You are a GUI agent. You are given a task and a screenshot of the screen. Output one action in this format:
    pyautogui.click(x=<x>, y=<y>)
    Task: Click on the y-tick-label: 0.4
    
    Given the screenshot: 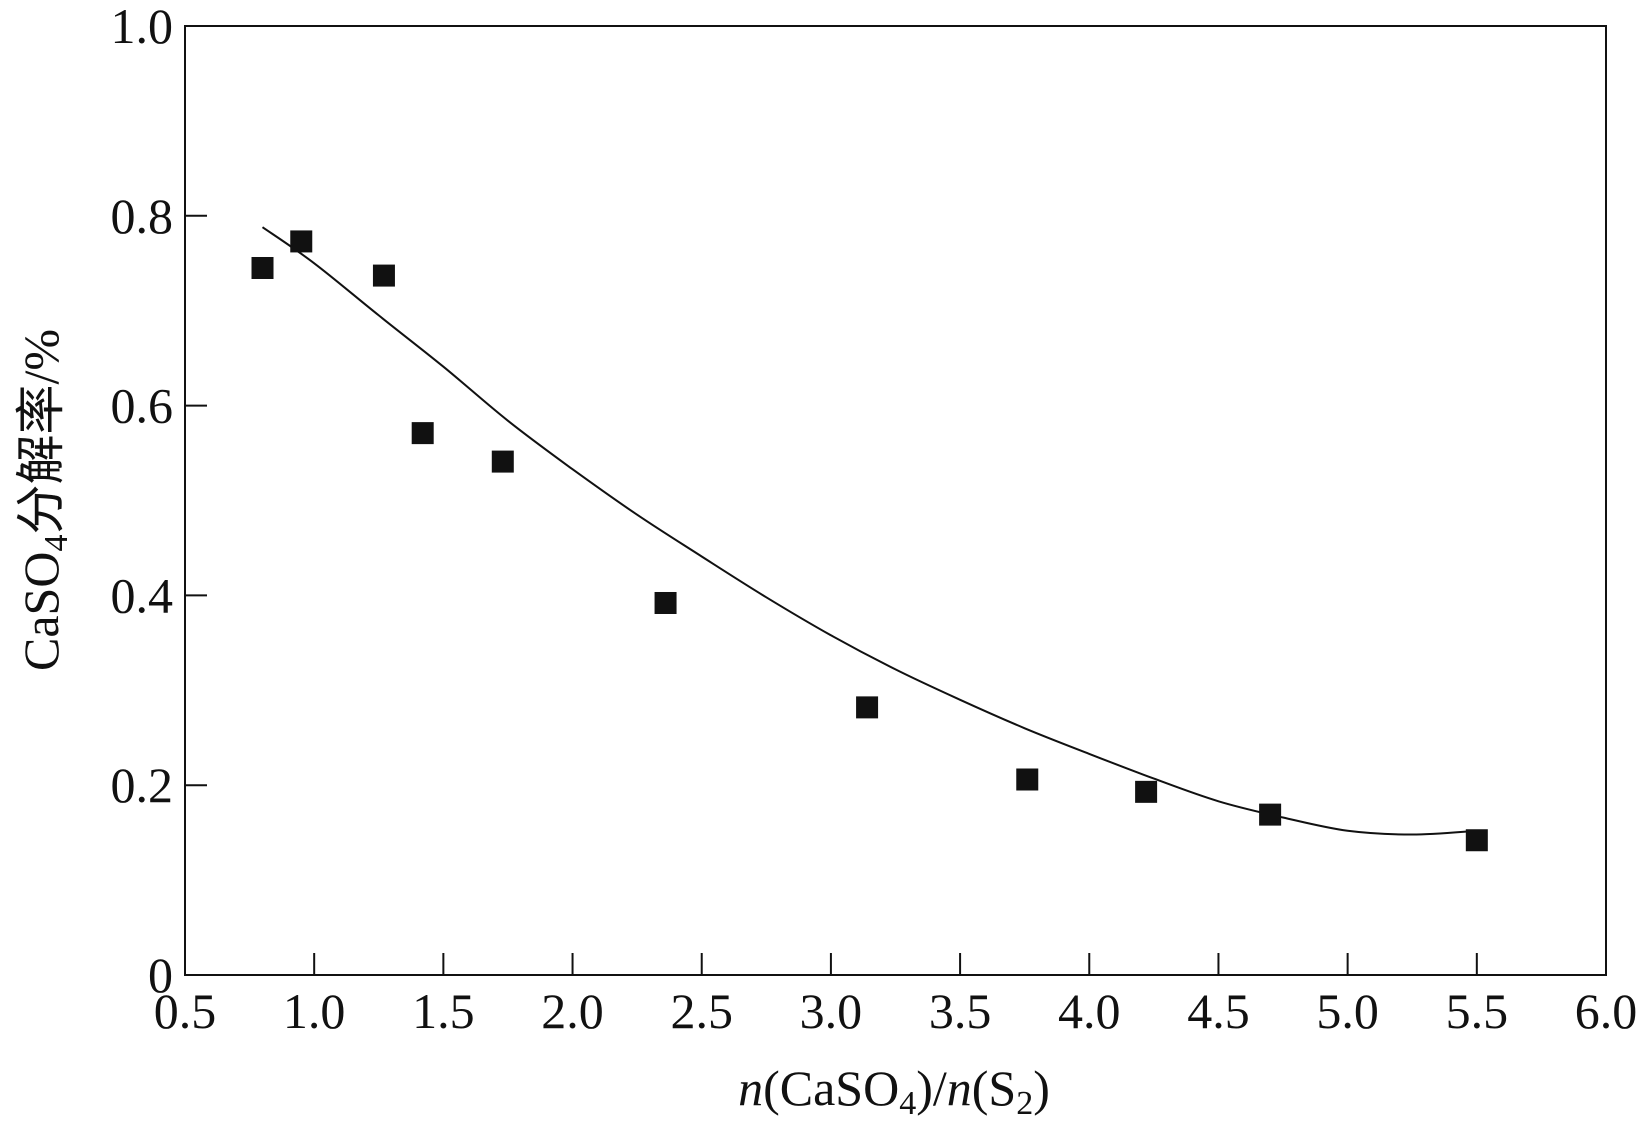 What is the action you would take?
    pyautogui.click(x=142, y=595)
    